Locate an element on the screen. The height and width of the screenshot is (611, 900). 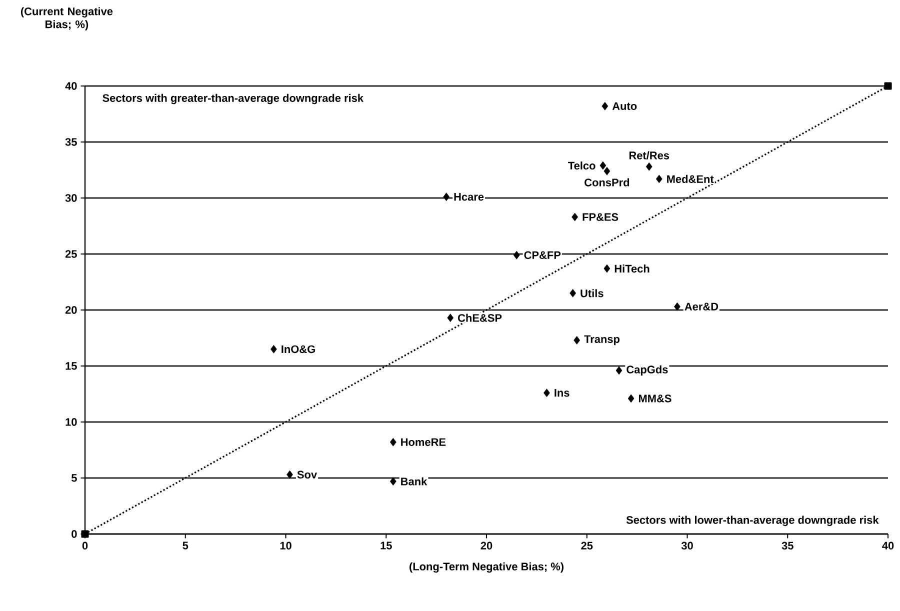
series-label: MM&S is located at coordinates (655, 398).